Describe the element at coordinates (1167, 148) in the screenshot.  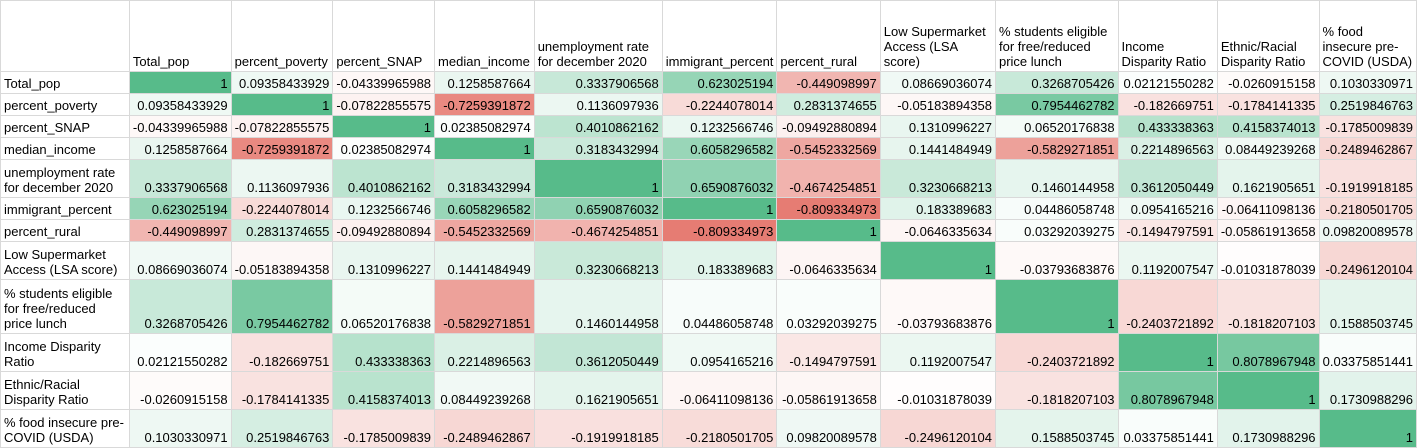
I see `data-cell: 0.2214896563` at that location.